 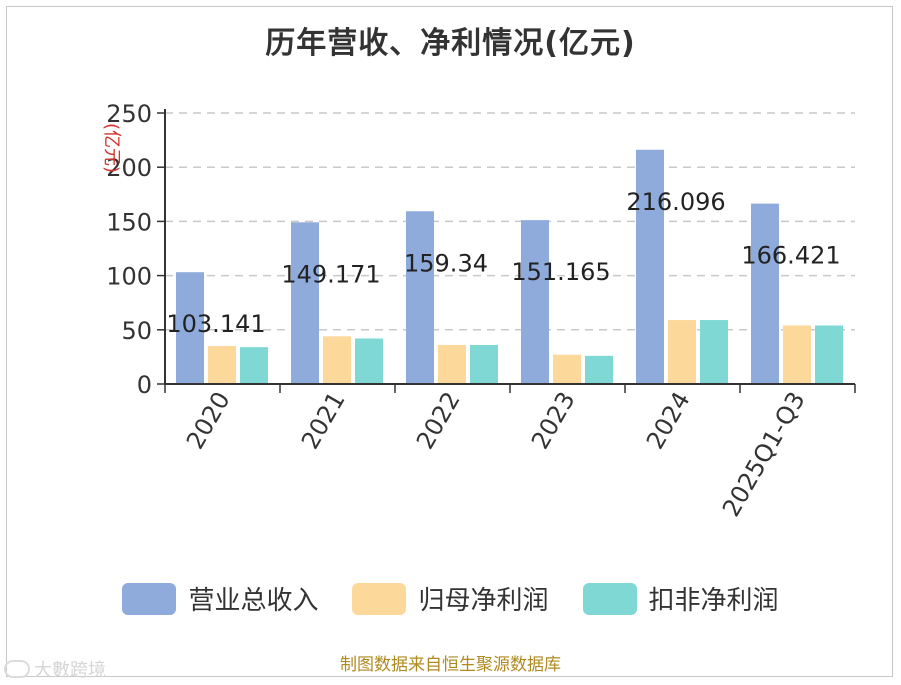 What do you see at coordinates (450, 43) in the screenshot?
I see `chart-title: 历年营收、净利情况(亿元)` at bounding box center [450, 43].